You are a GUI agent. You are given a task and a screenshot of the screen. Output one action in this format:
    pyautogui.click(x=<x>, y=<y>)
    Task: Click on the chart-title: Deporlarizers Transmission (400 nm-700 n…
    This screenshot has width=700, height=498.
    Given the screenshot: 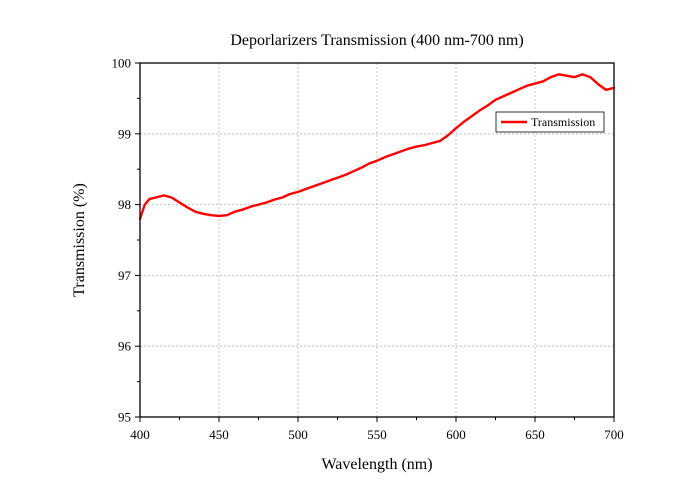 What is the action you would take?
    pyautogui.click(x=376, y=40)
    